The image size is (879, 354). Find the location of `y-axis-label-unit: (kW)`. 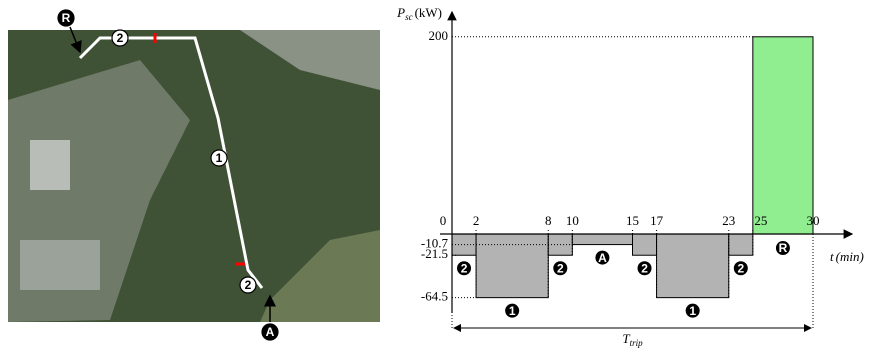

y-axis-label-unit: (kW) is located at coordinates (428, 12).